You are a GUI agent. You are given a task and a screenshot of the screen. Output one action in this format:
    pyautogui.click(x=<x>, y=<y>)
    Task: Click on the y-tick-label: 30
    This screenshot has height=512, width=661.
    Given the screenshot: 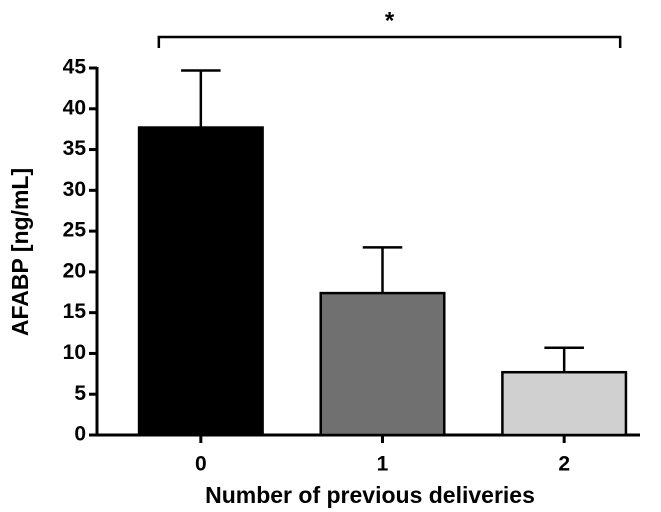 What is the action you would take?
    pyautogui.click(x=74, y=189)
    